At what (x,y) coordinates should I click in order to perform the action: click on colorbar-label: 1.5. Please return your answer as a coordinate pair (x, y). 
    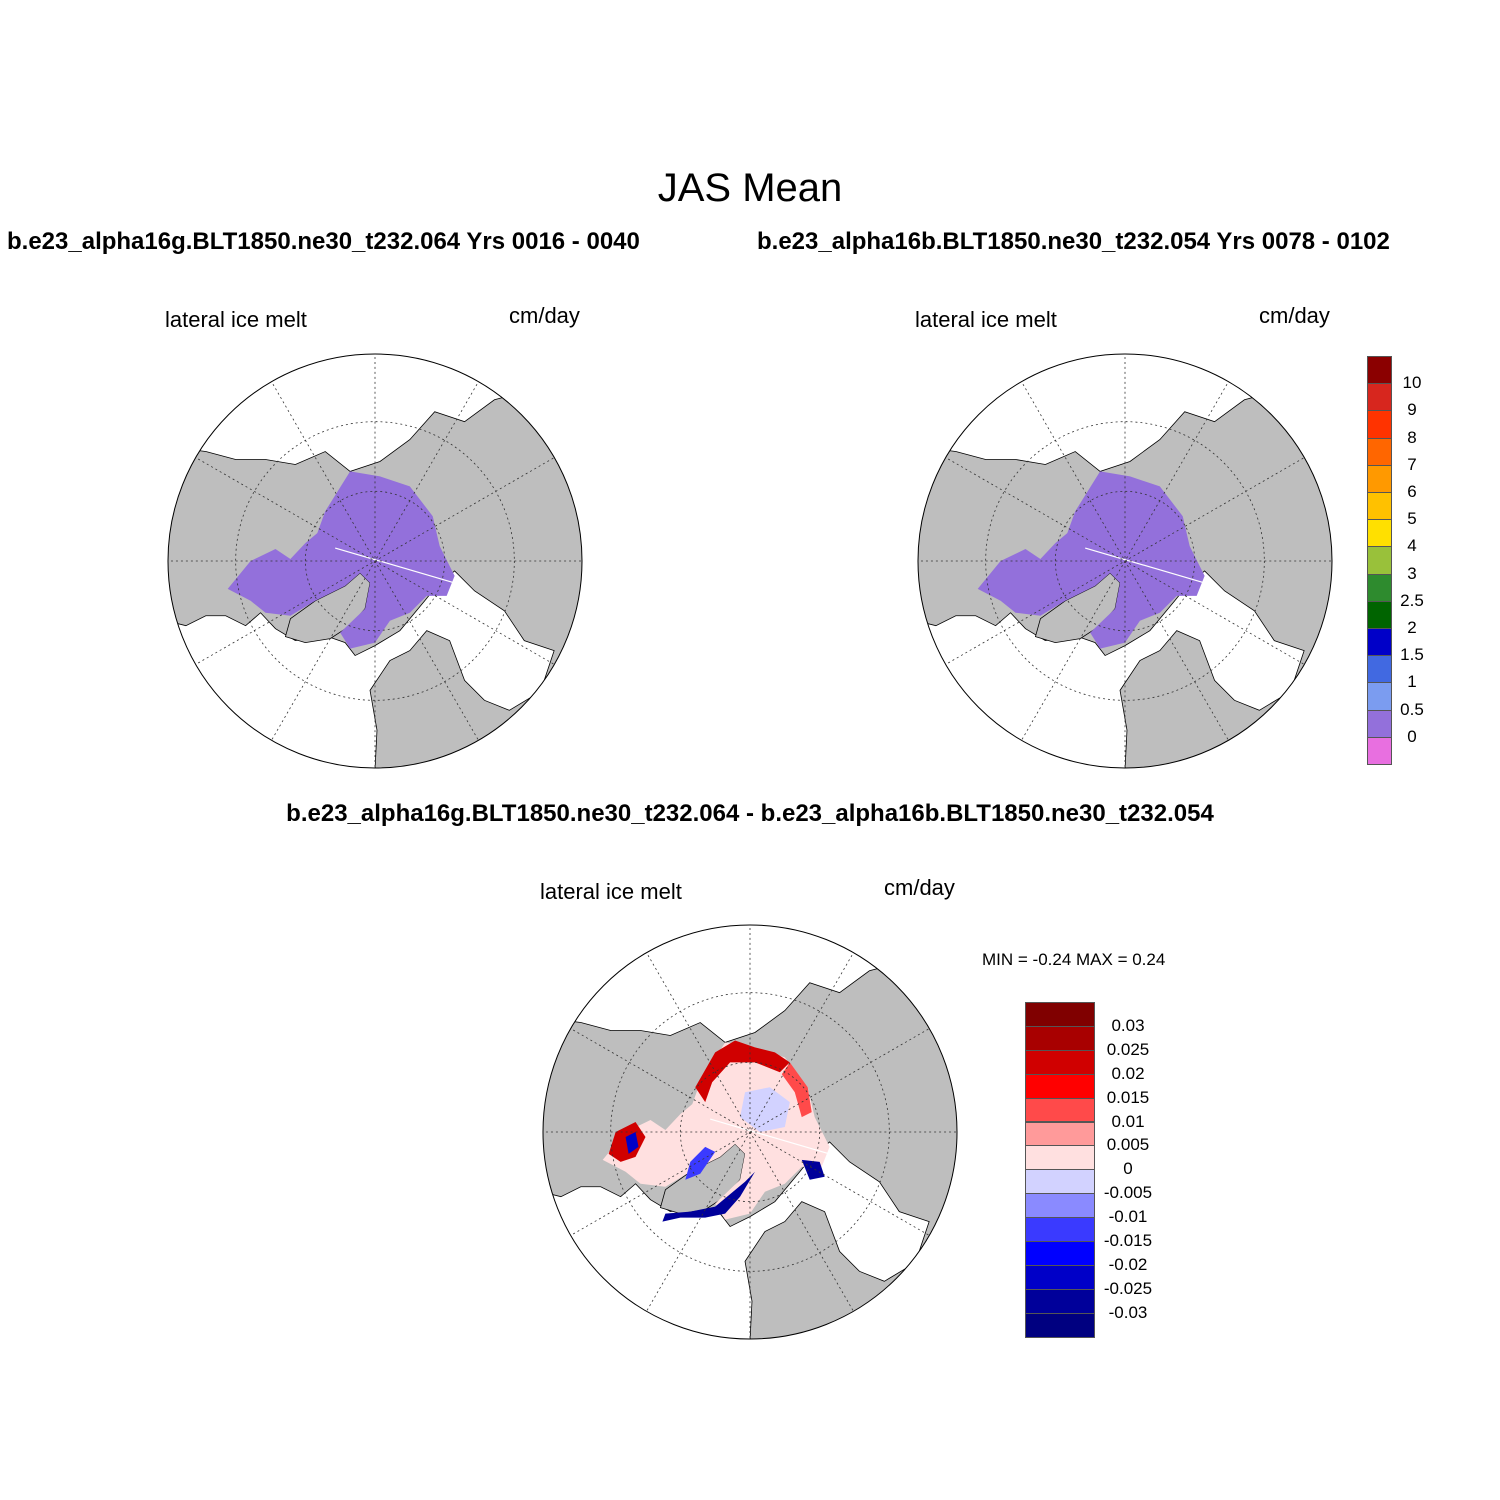
    Looking at the image, I should click on (1412, 655).